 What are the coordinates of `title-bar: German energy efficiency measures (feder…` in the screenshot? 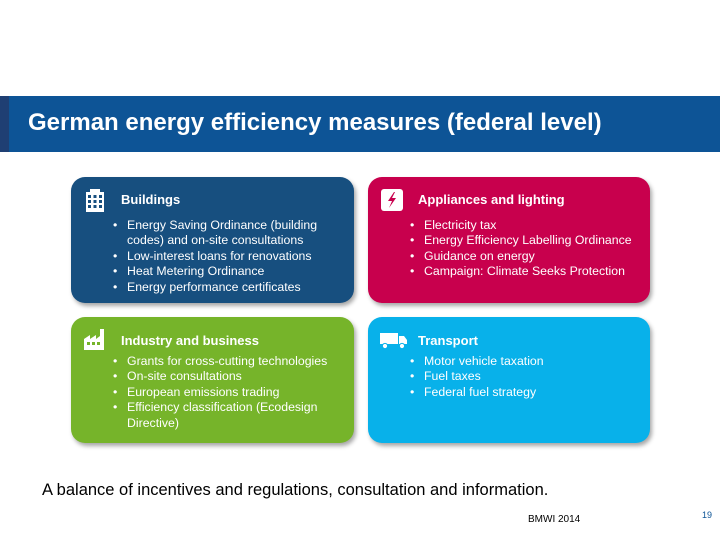 It's located at (360, 124).